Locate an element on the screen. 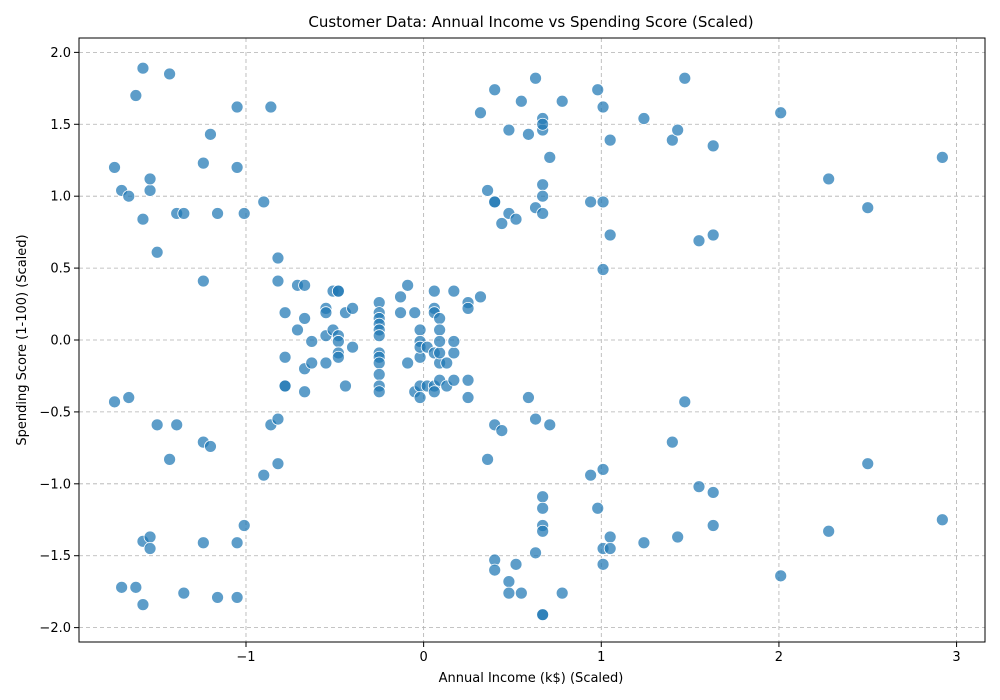  x-tick-label: 0 is located at coordinates (423, 657).